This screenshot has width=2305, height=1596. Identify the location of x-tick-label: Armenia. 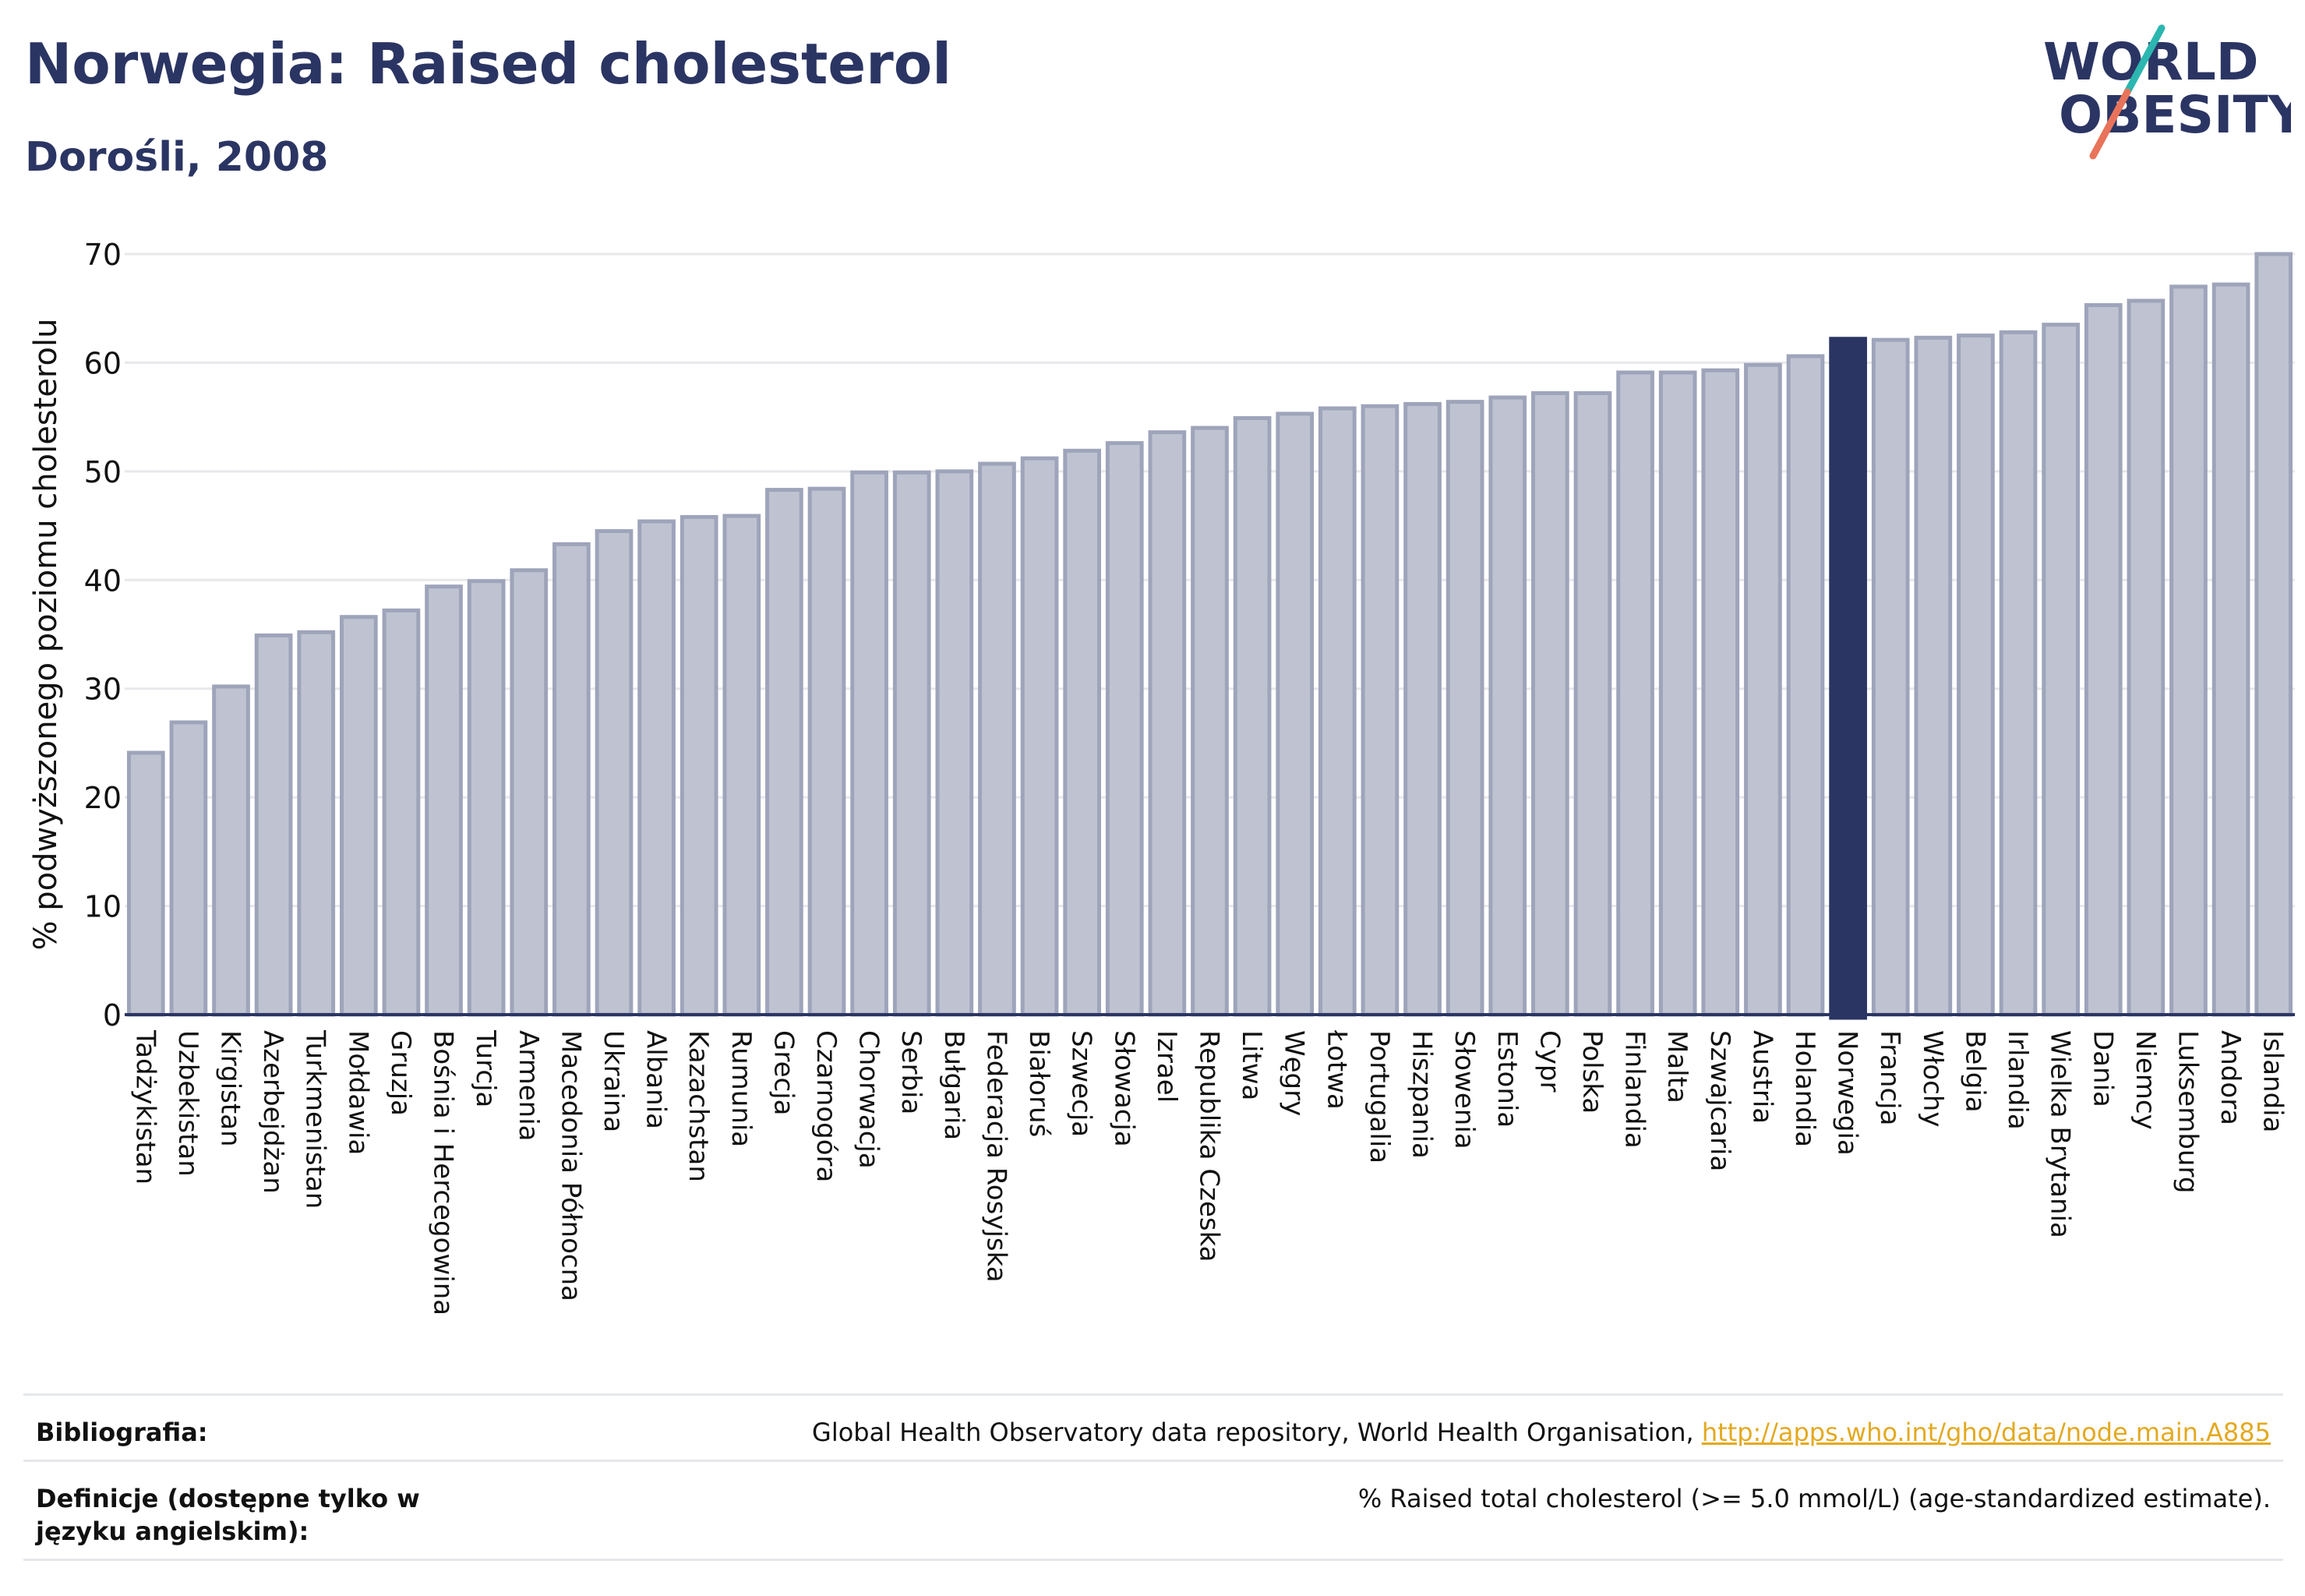
(528, 1086).